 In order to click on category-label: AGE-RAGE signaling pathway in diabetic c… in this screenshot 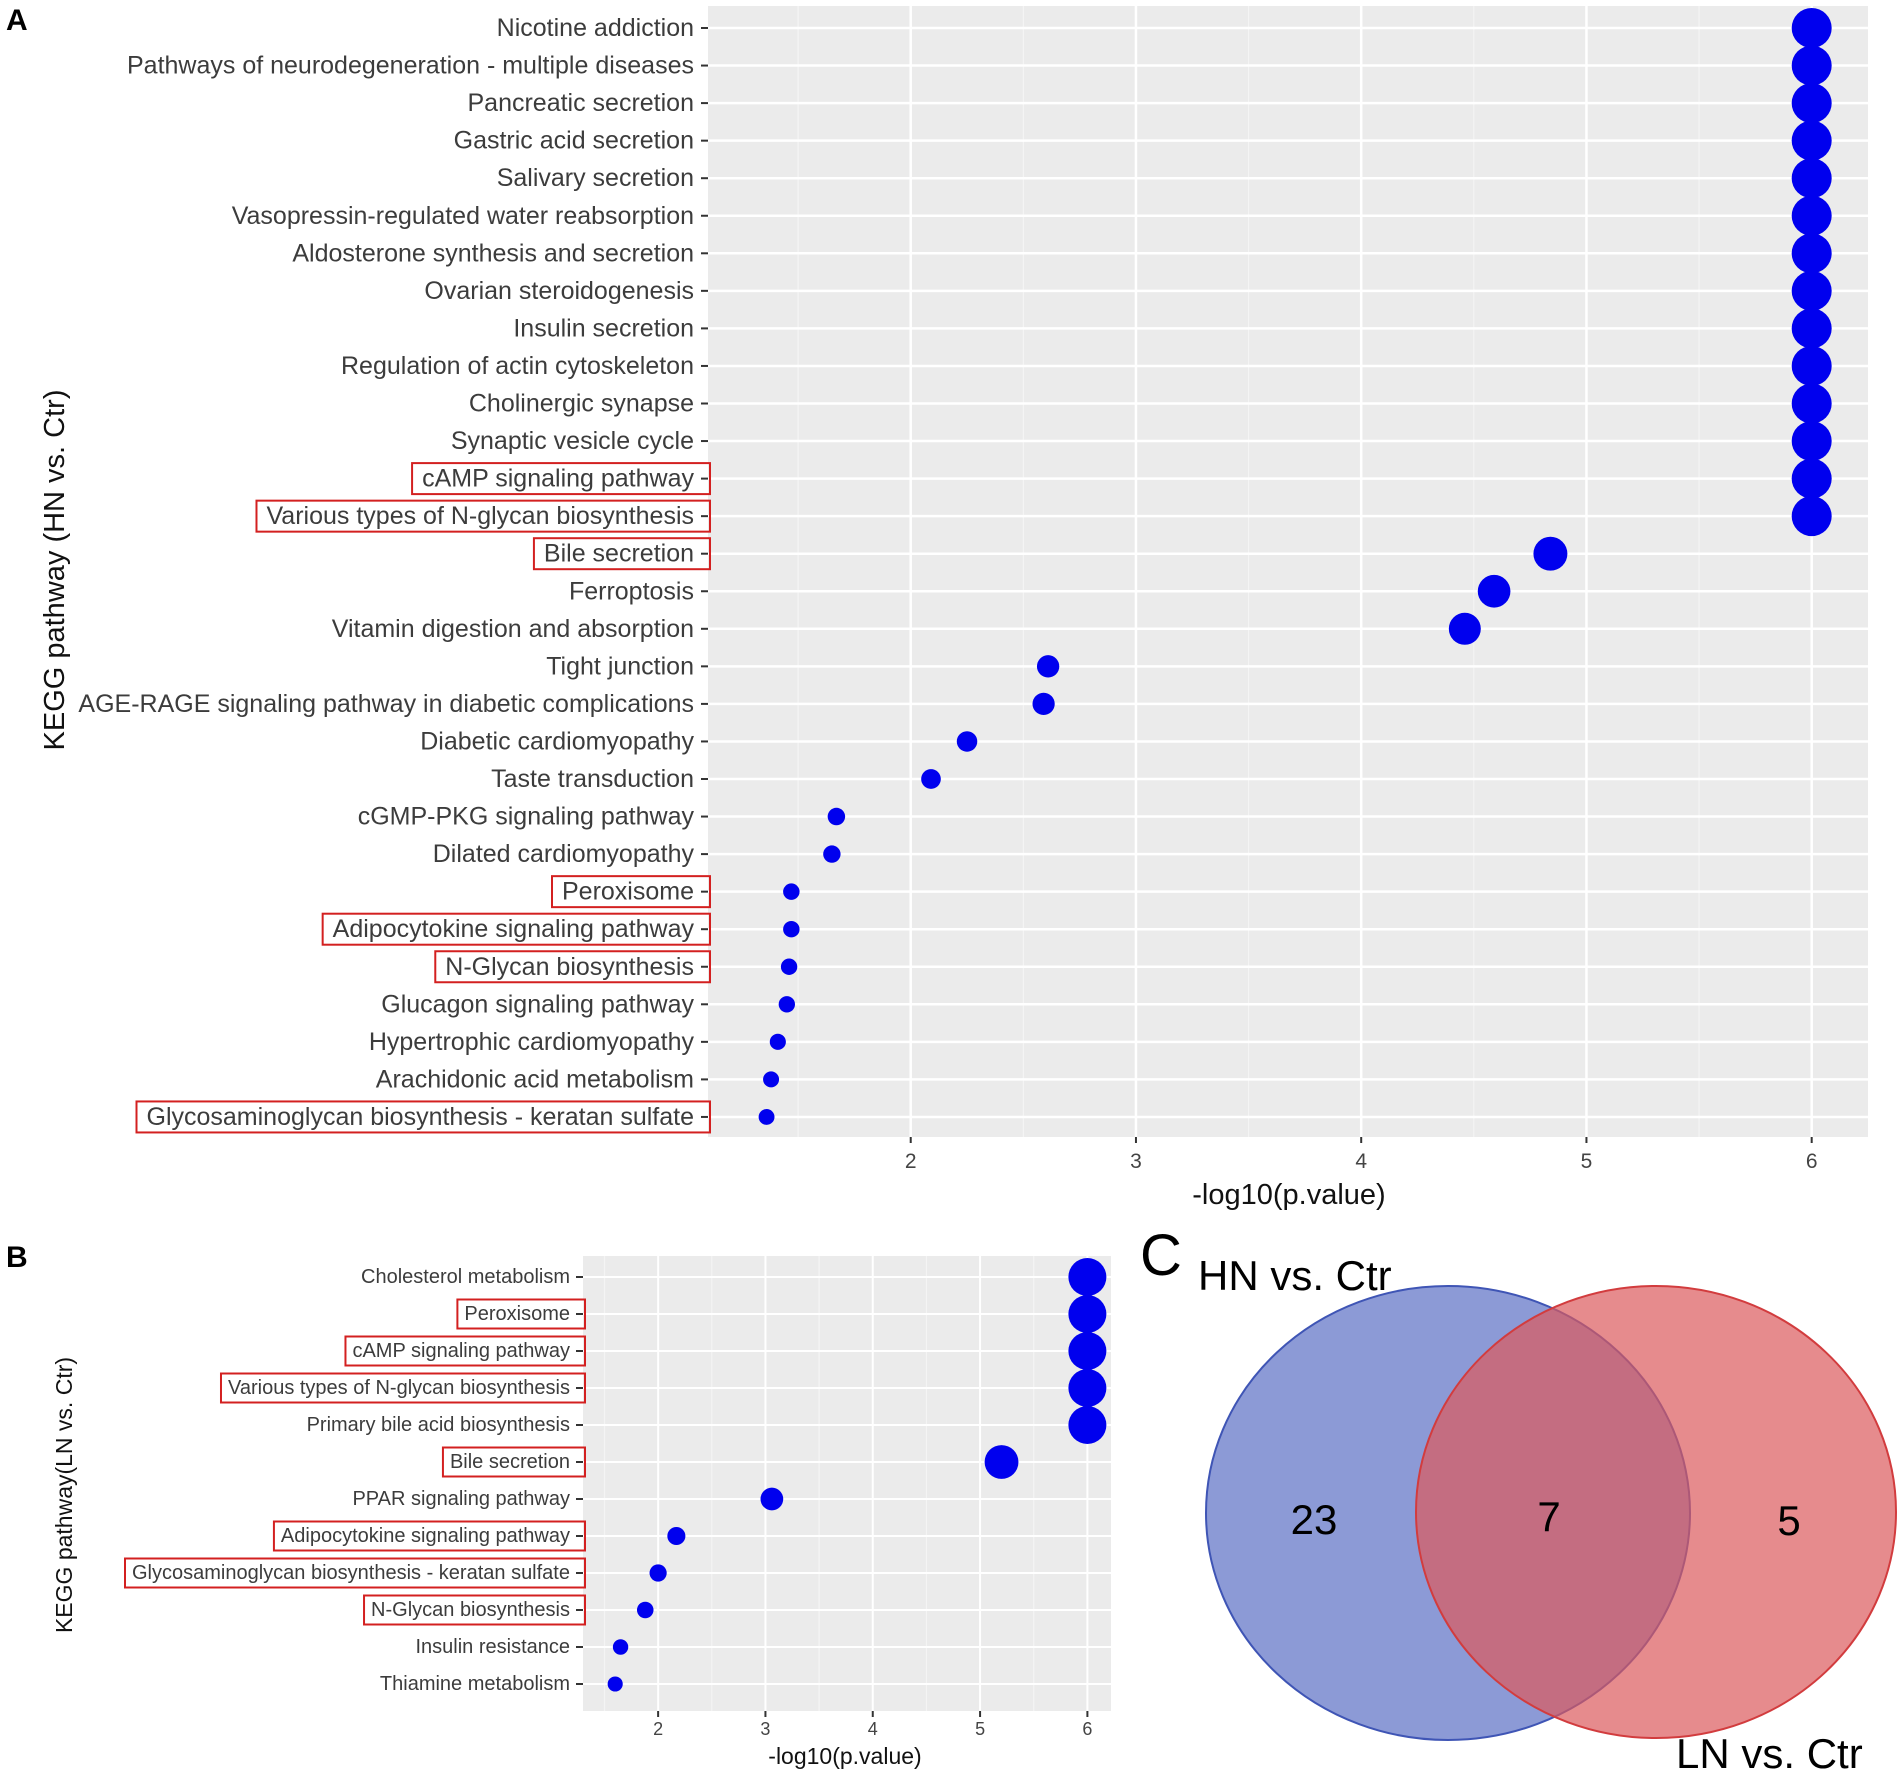, I will do `click(386, 704)`.